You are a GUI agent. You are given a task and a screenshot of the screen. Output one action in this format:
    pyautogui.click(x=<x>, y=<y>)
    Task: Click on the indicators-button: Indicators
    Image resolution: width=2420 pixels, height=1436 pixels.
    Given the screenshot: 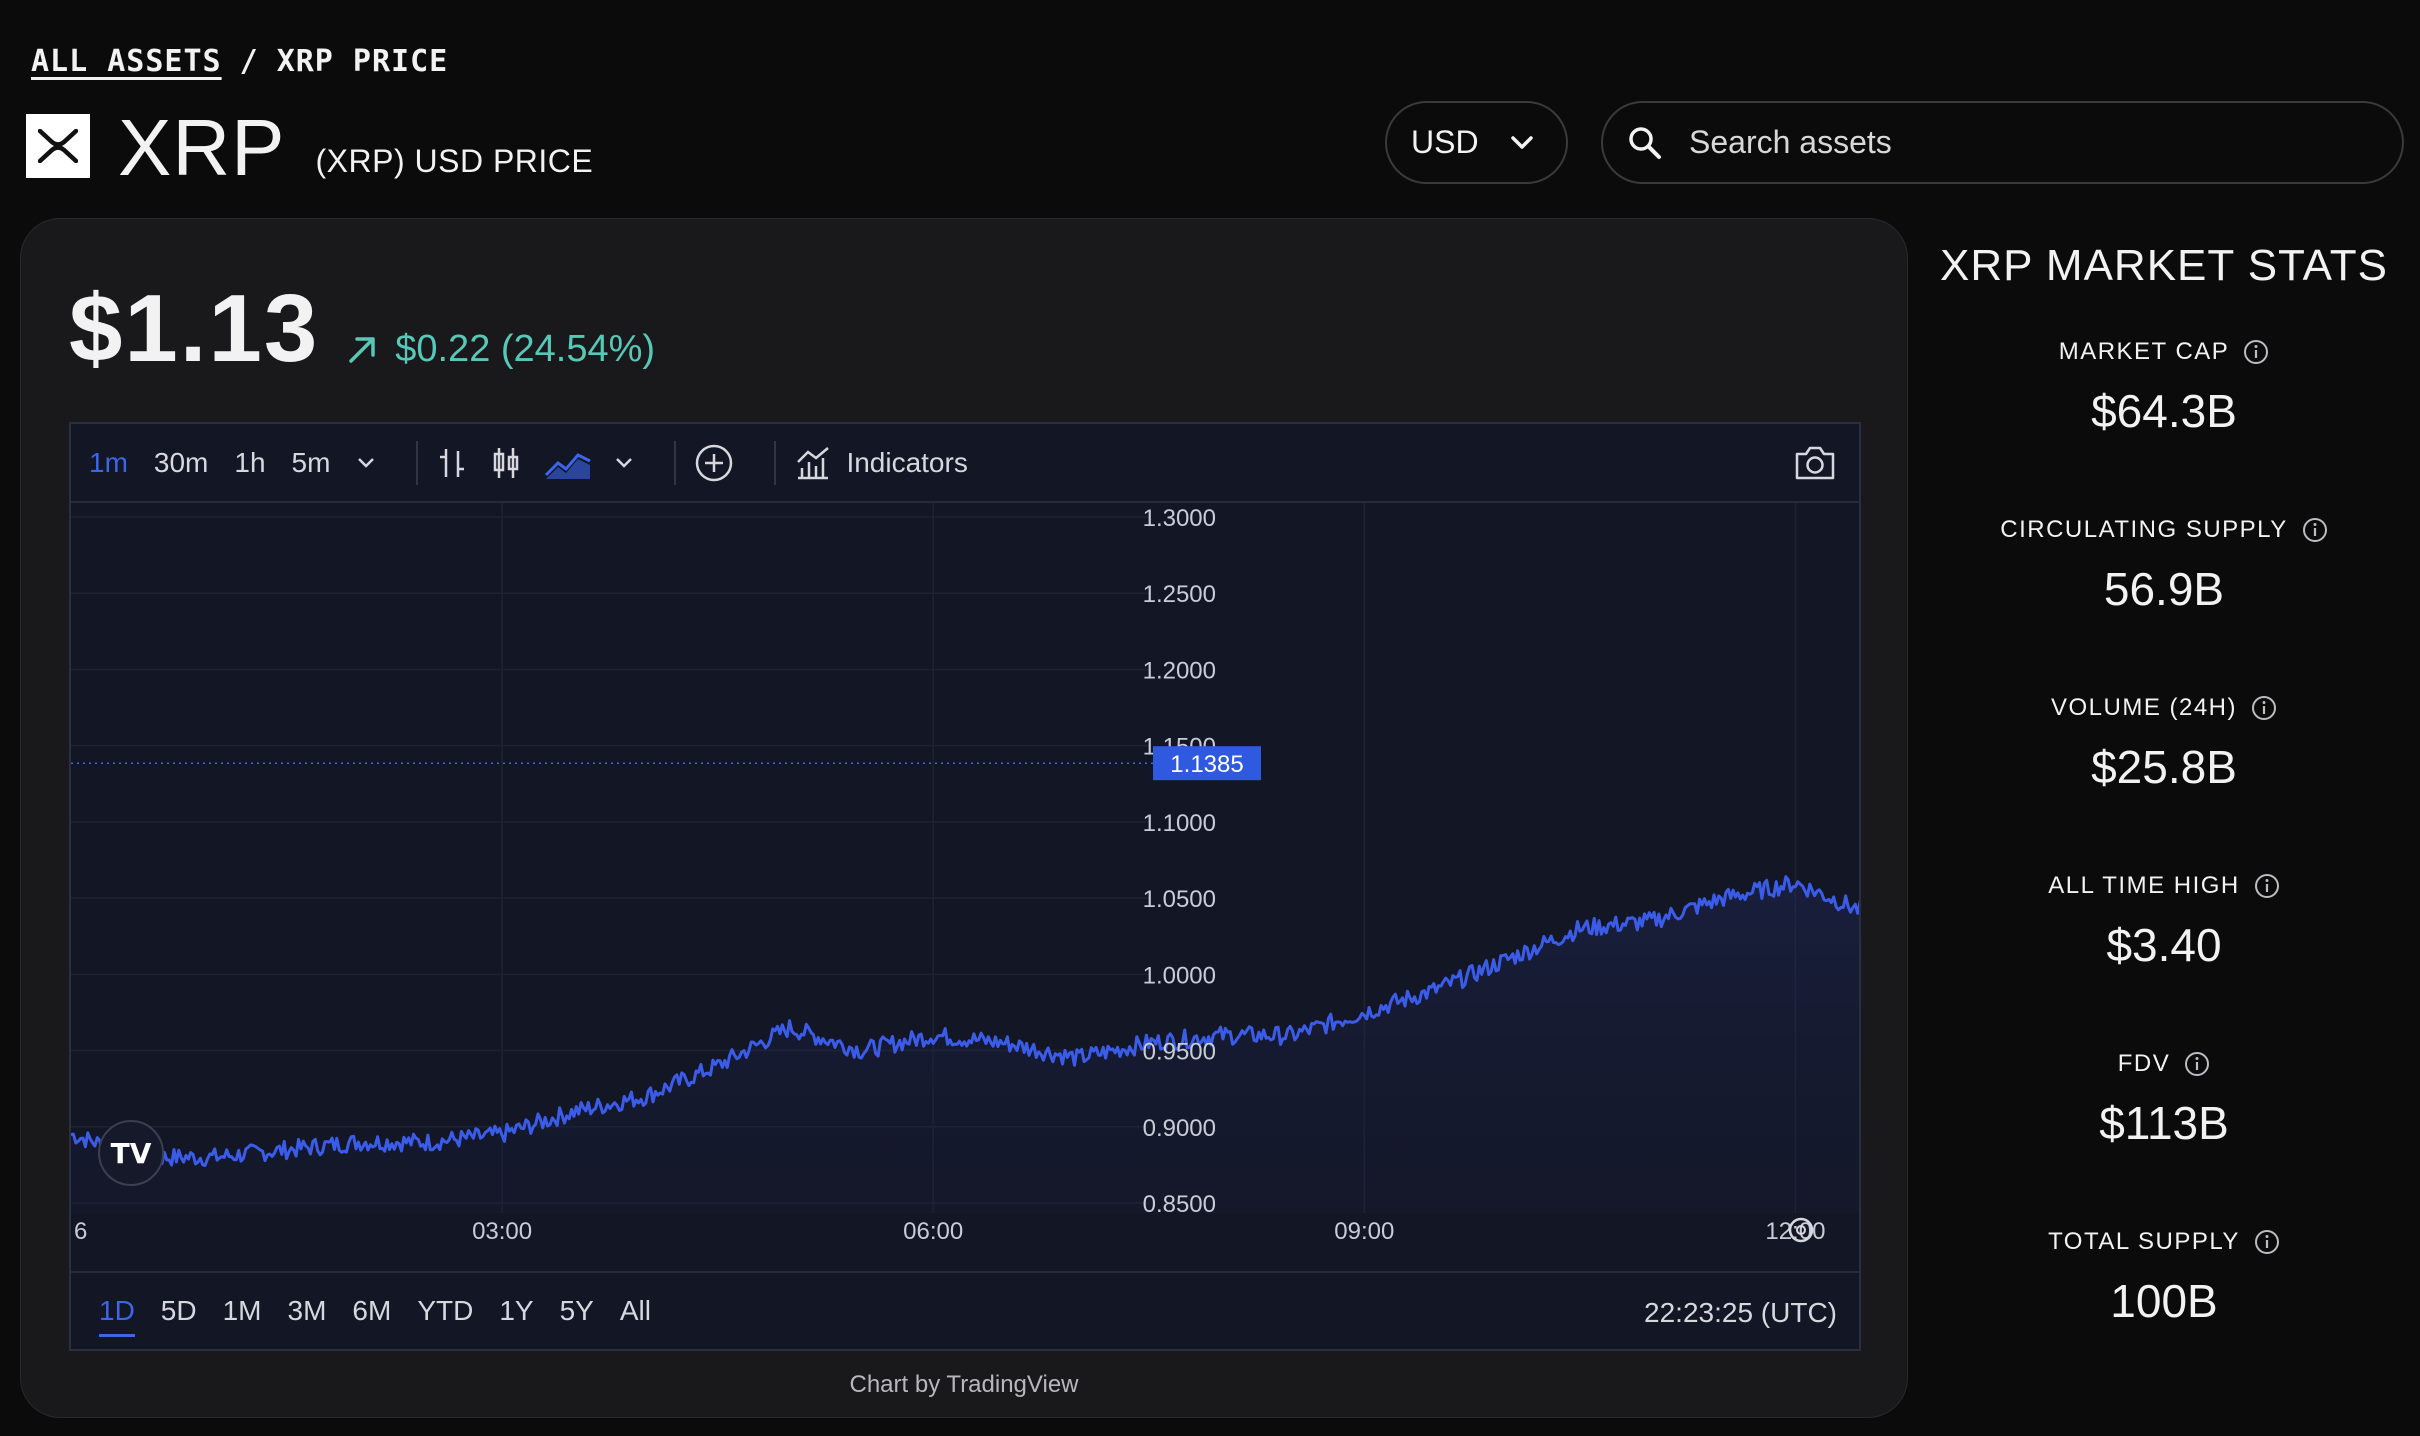 What is the action you would take?
    pyautogui.click(x=881, y=463)
    